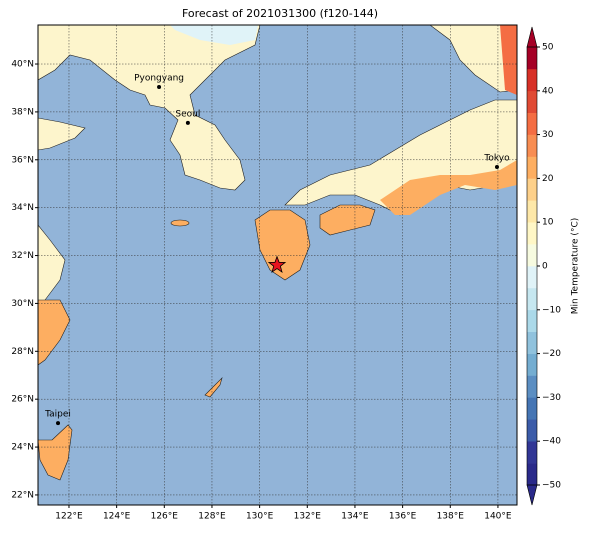  I want to click on colorbar-tick-label: −30, so click(551, 398).